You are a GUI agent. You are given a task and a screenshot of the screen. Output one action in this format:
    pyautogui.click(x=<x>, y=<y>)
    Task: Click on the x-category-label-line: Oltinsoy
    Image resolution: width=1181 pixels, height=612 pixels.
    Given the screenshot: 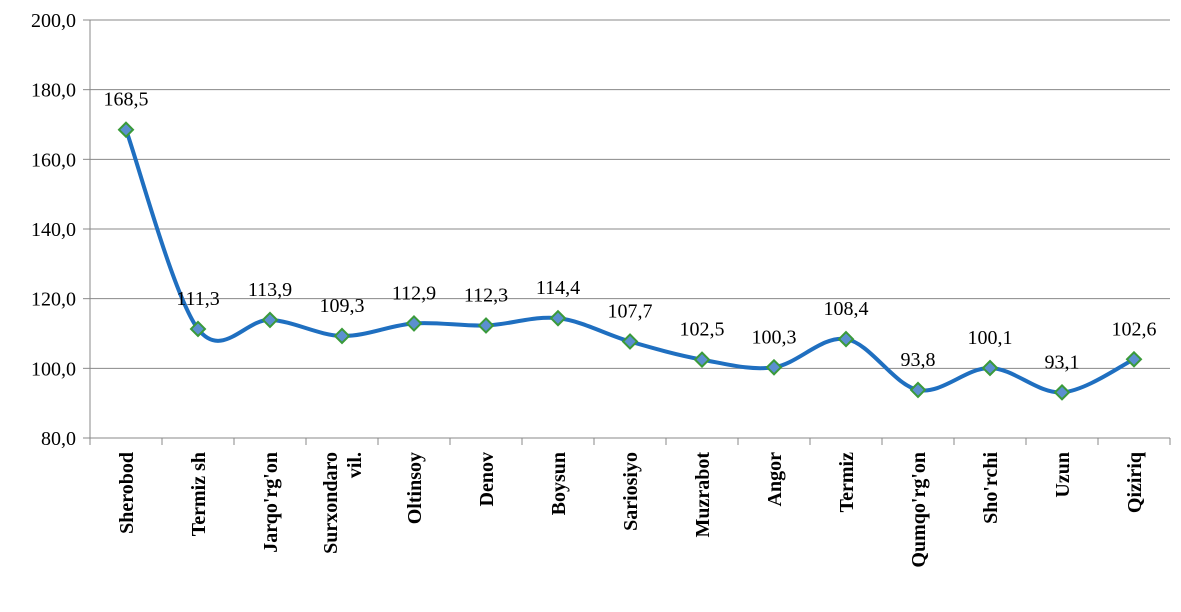 What is the action you would take?
    pyautogui.click(x=415, y=488)
    